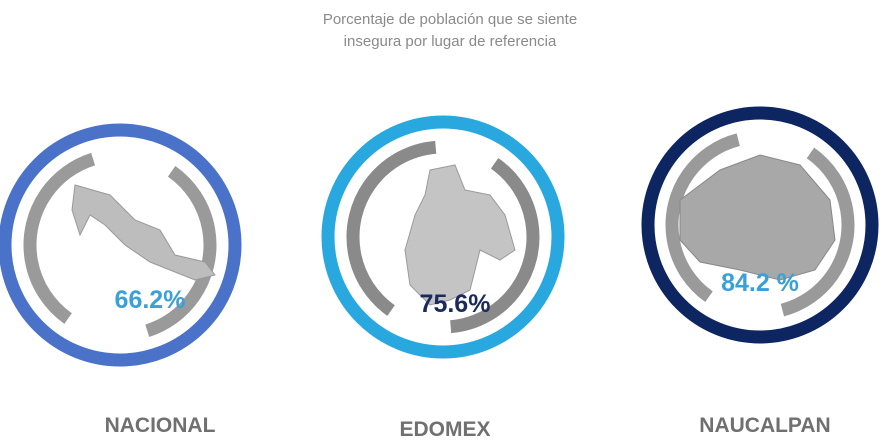 The image size is (886, 442). I want to click on value: 66.2%, so click(150, 300).